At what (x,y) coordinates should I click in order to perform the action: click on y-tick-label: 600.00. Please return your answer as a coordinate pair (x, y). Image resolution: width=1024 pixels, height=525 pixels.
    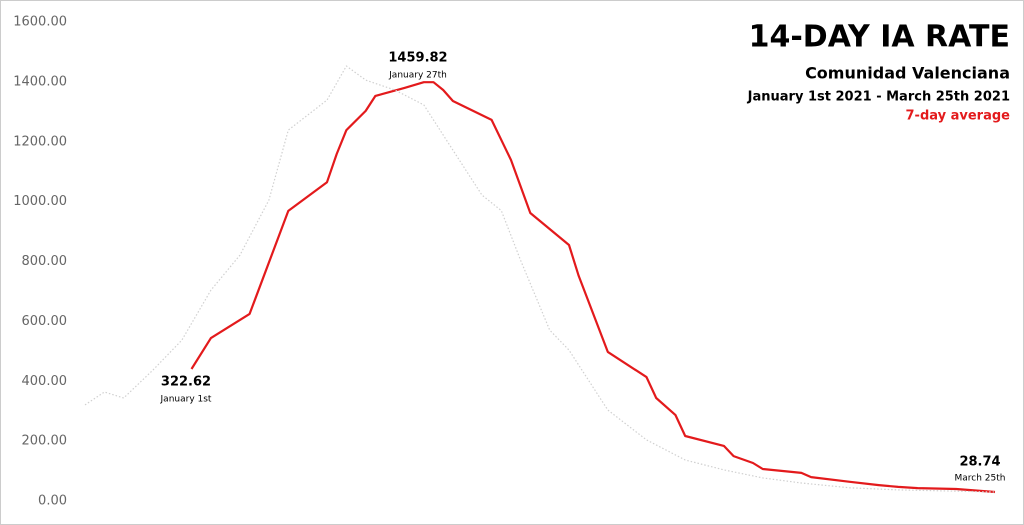
    Looking at the image, I should click on (45, 321).